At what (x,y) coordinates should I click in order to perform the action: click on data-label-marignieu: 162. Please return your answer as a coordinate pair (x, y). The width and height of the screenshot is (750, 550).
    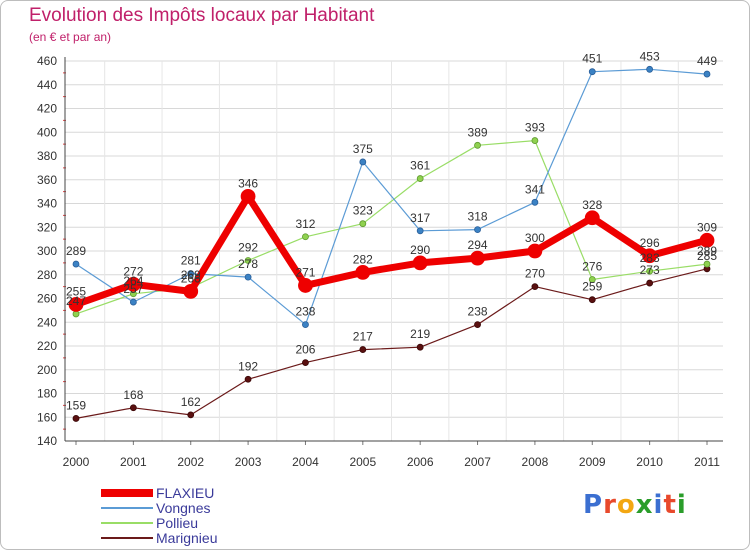
    Looking at the image, I should click on (191, 402).